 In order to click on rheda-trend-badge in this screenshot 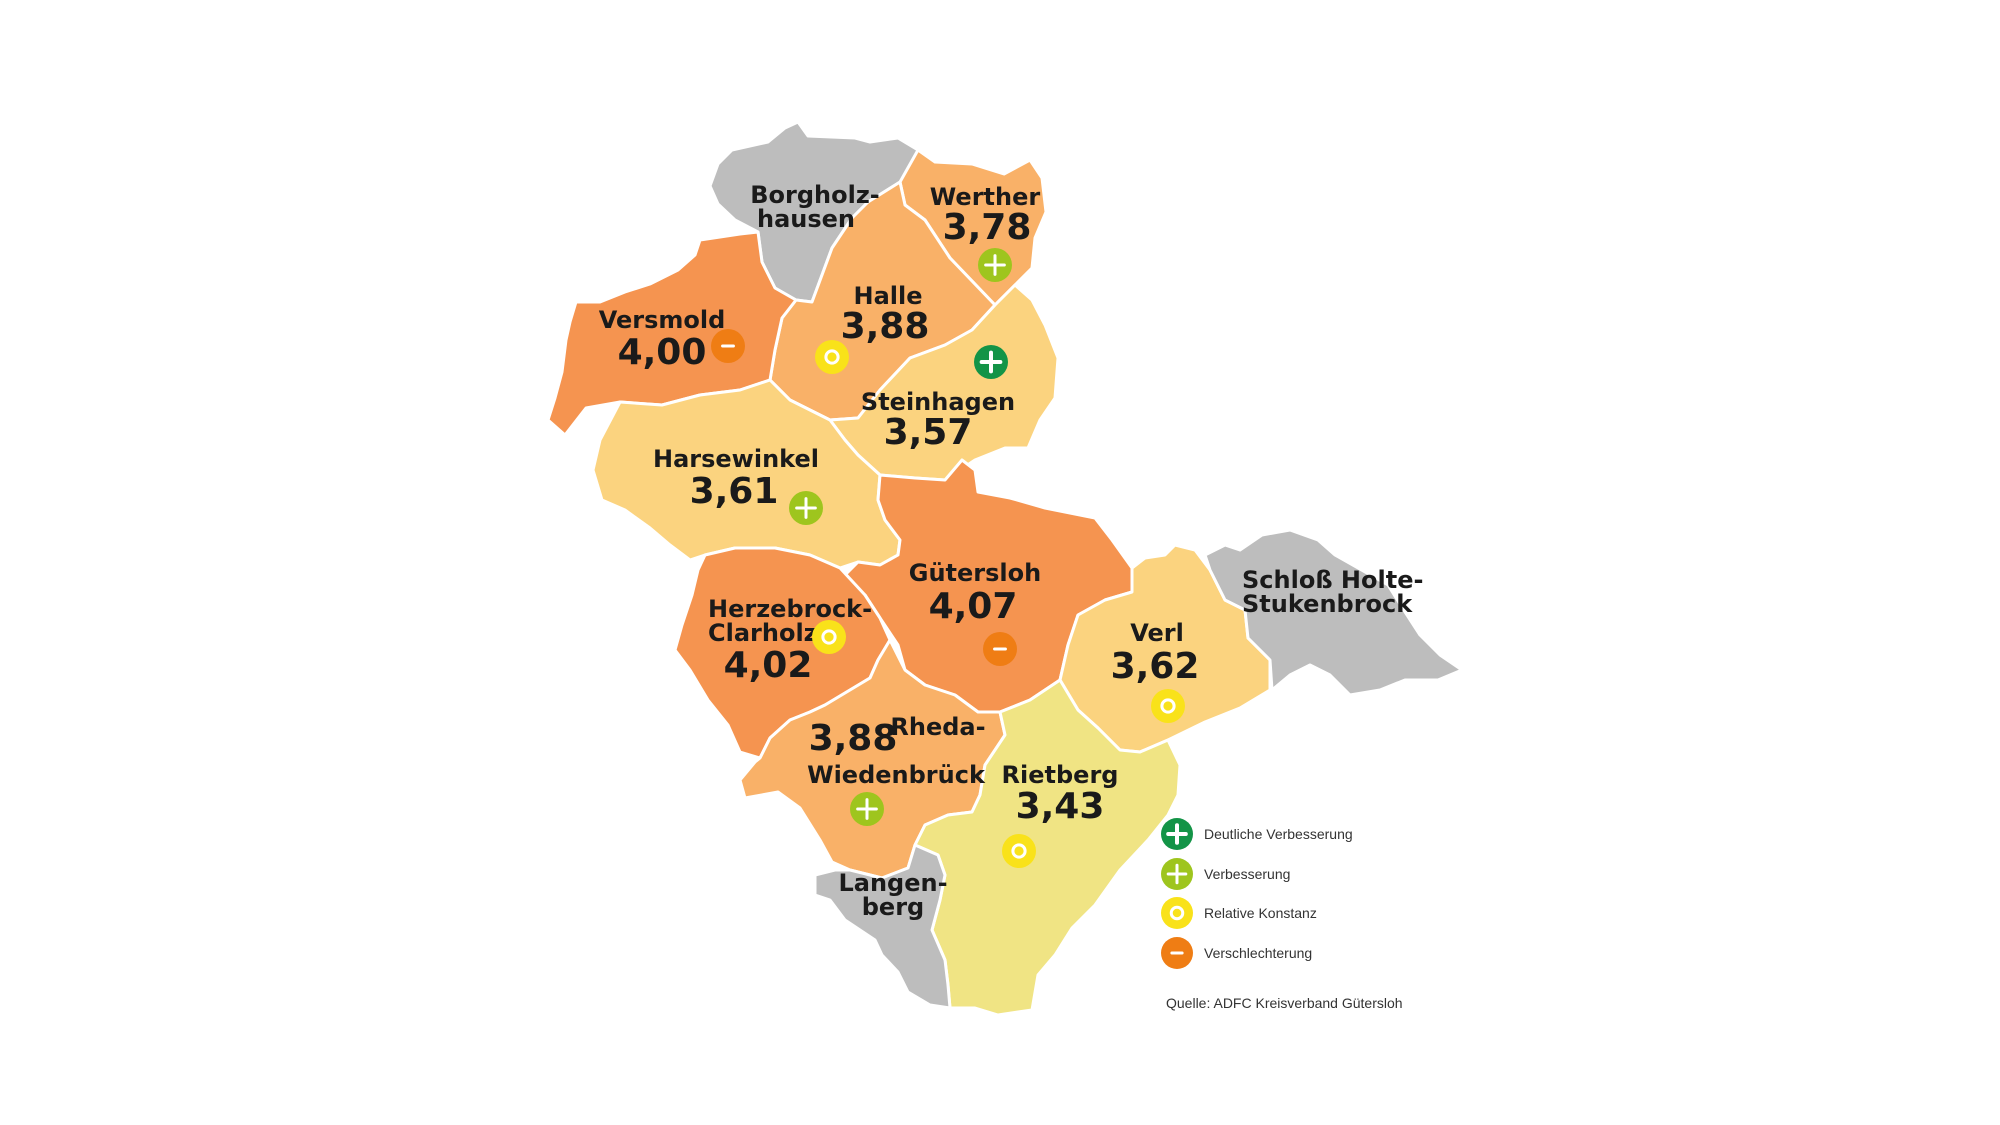, I will do `click(867, 809)`.